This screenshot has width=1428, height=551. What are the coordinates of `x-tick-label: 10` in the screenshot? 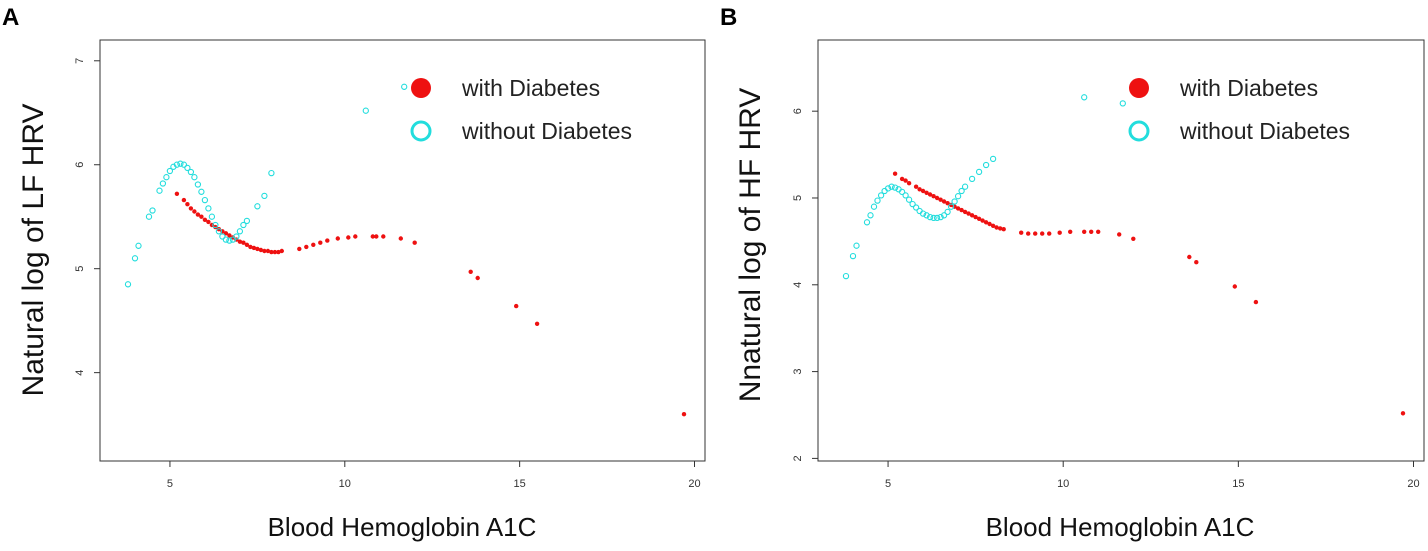 It's located at (345, 484).